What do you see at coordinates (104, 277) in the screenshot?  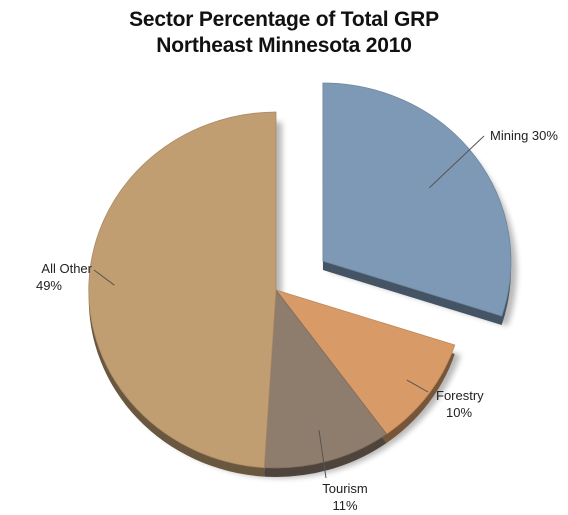 I see `leader-line-all-other` at bounding box center [104, 277].